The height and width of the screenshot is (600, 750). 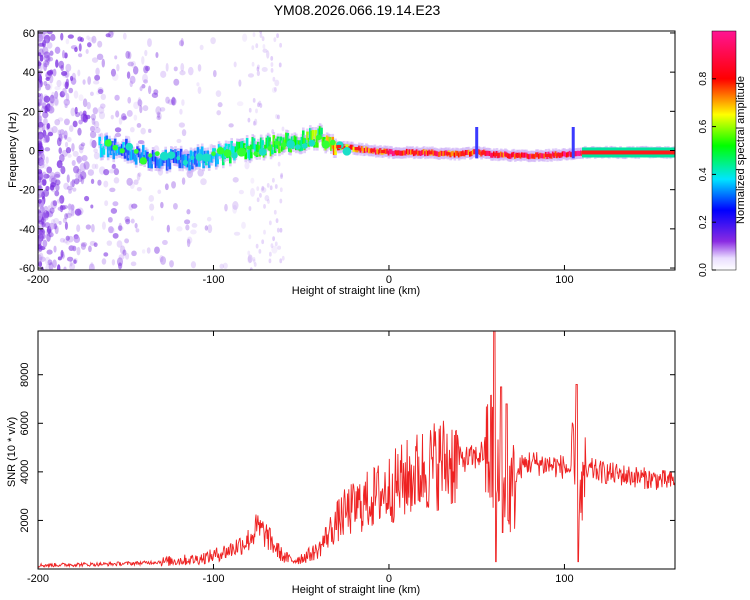 I want to click on snr-y-tick-label: 4000, so click(x=25, y=472).